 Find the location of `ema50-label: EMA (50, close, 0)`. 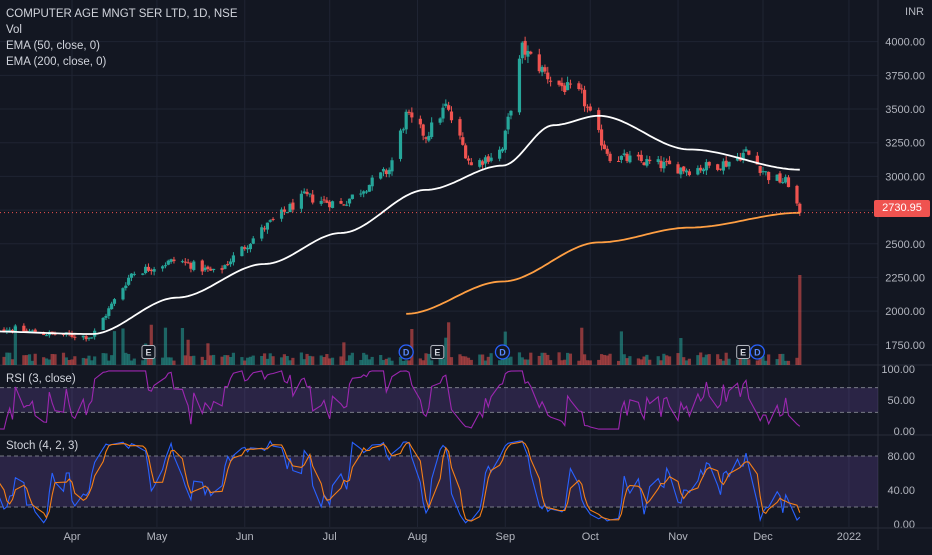

ema50-label: EMA (50, close, 0) is located at coordinates (53, 46).